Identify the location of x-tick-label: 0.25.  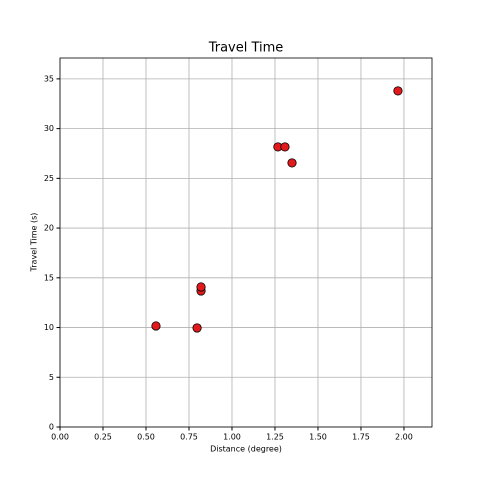
(103, 437).